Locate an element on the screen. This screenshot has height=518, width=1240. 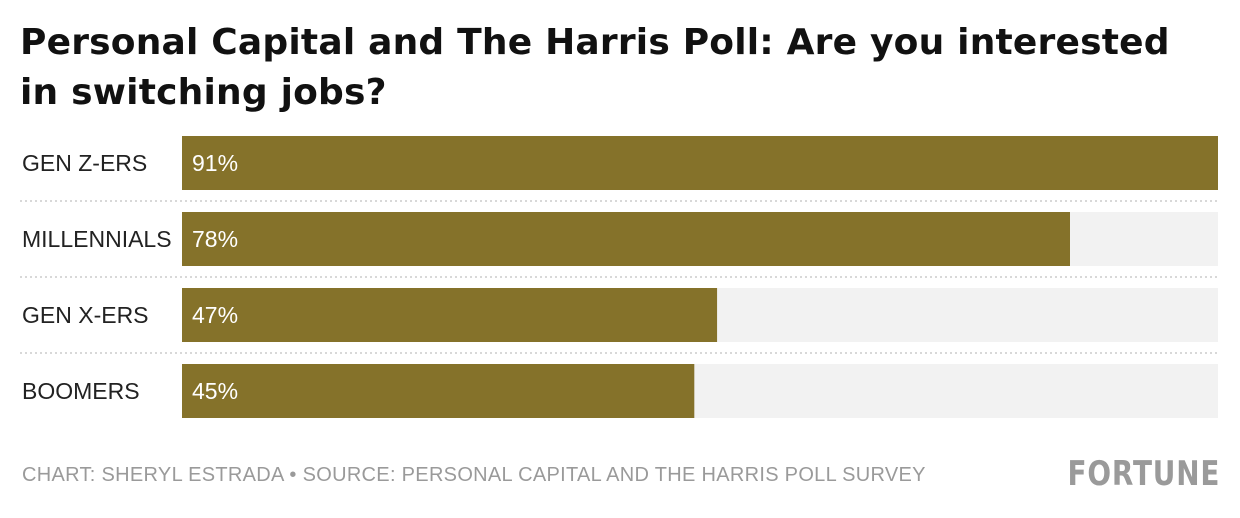
data-label: 47% is located at coordinates (215, 315).